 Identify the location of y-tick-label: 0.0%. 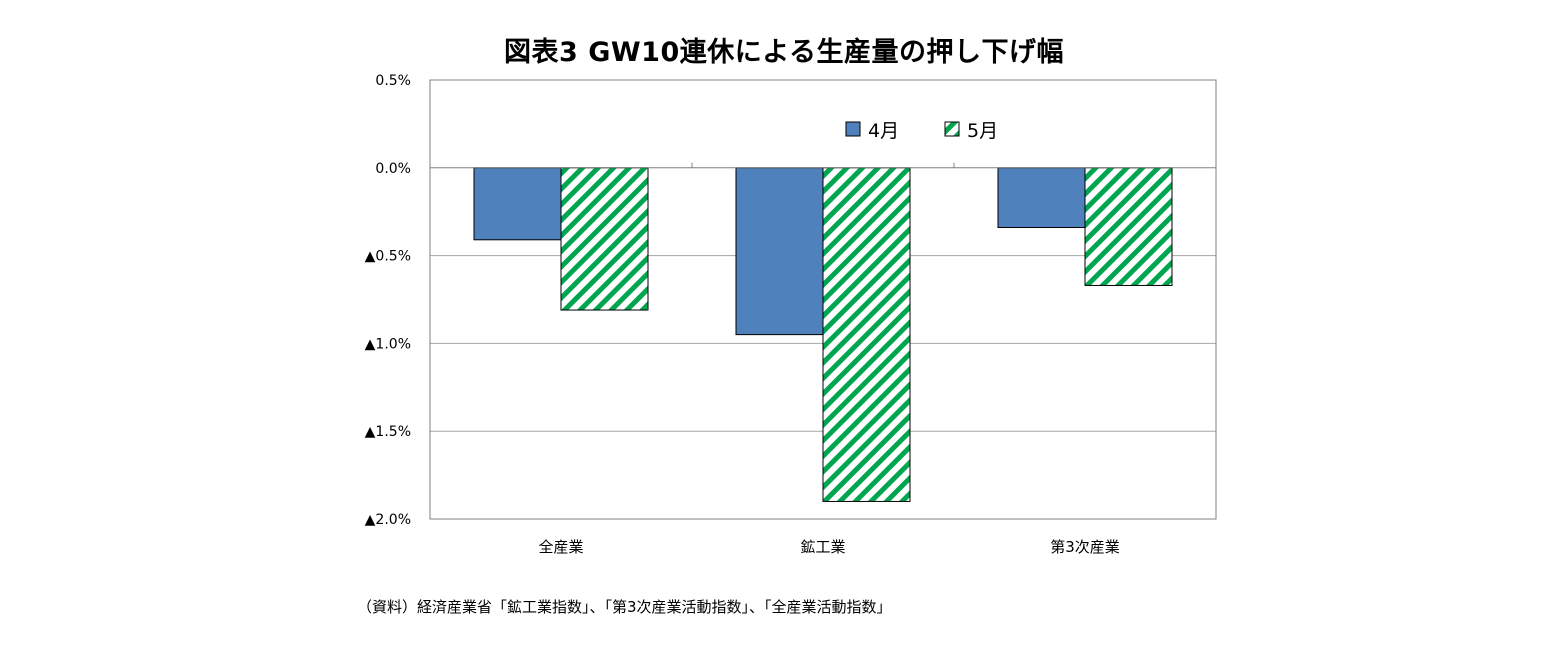
(393, 169).